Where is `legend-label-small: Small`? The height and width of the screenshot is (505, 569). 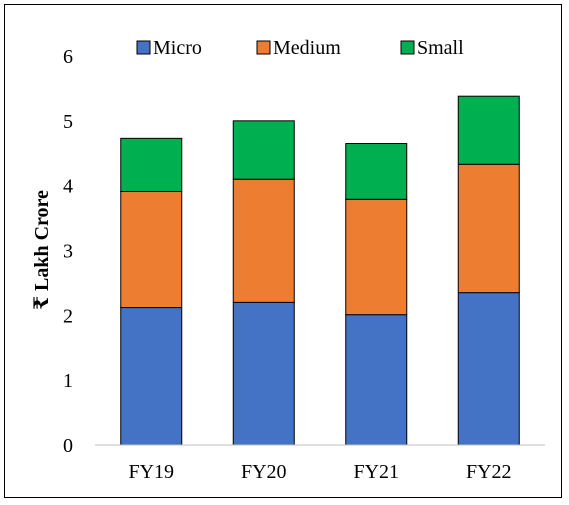 legend-label-small: Small is located at coordinates (440, 48).